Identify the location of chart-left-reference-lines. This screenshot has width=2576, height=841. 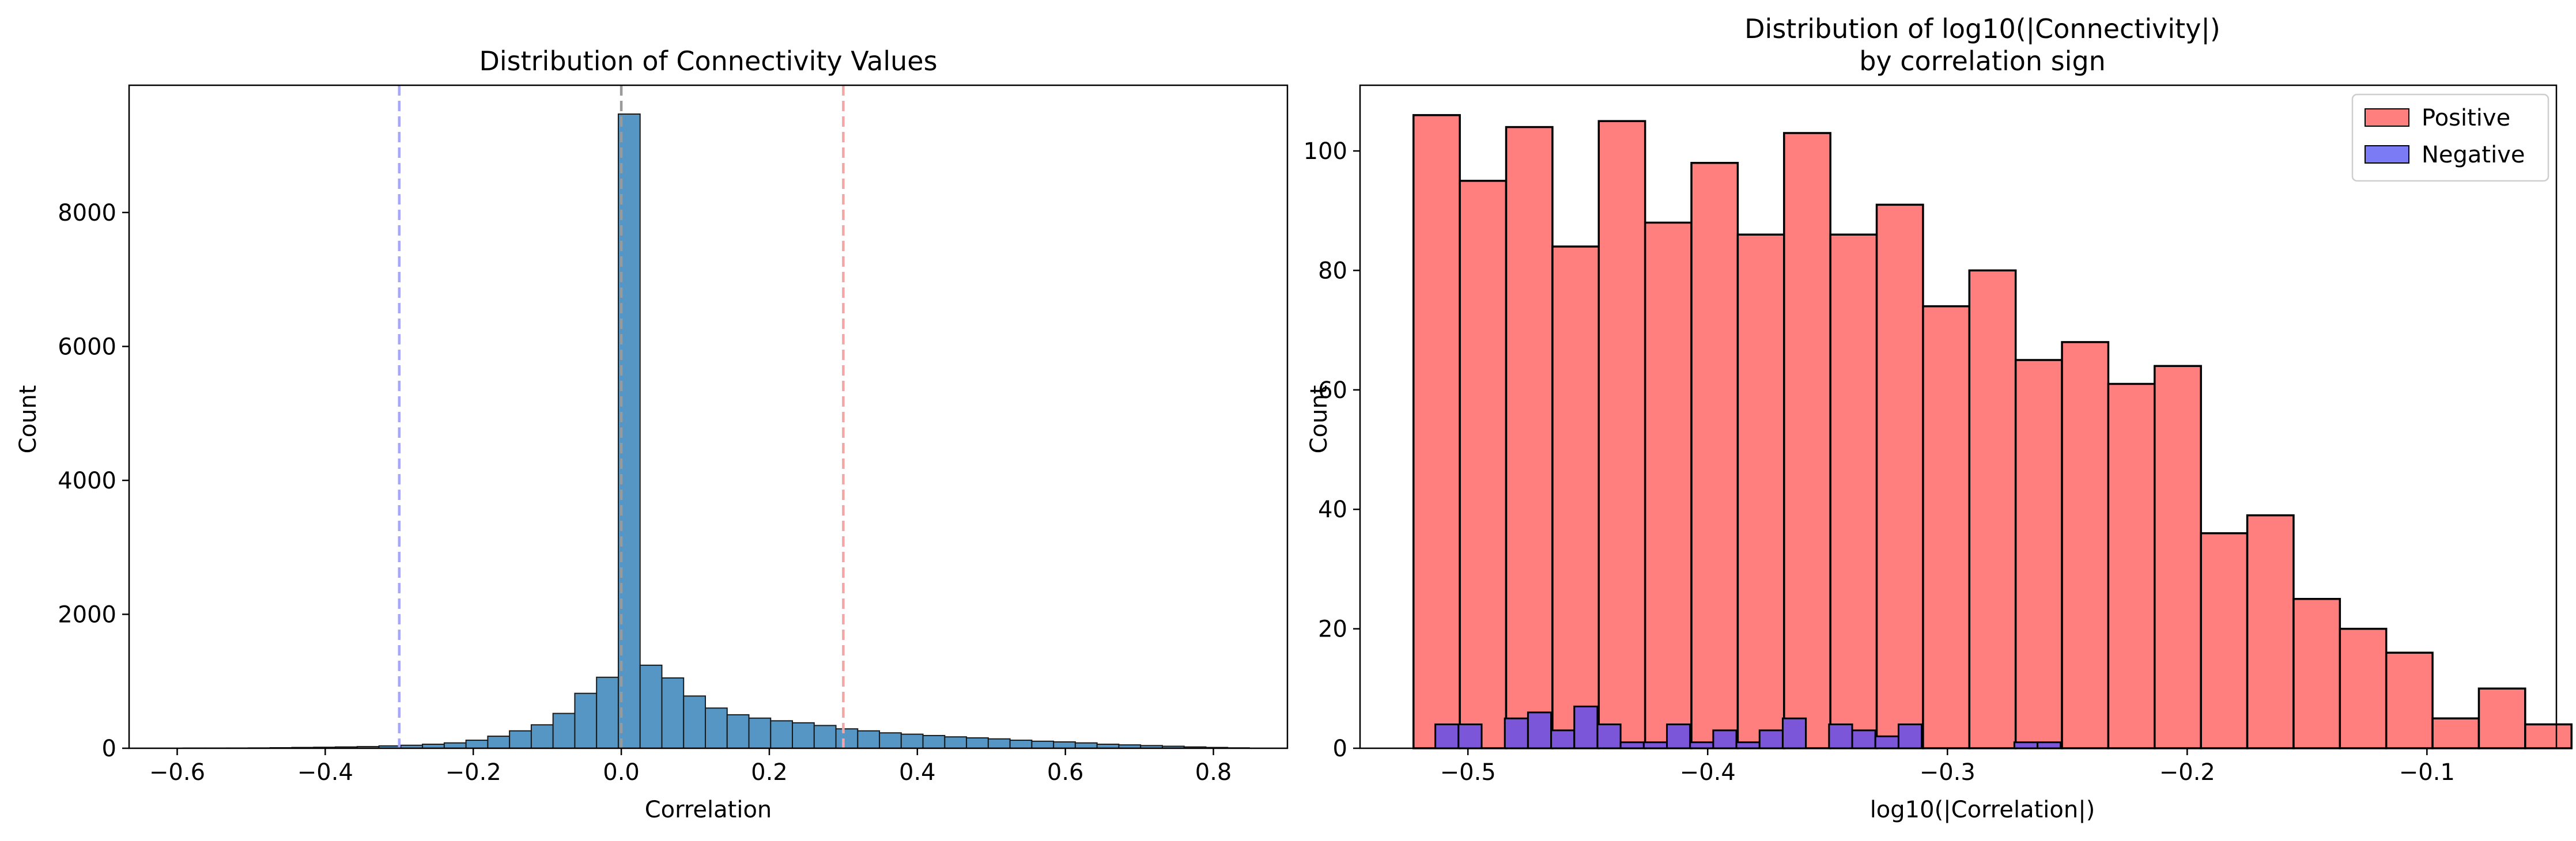
(621, 416).